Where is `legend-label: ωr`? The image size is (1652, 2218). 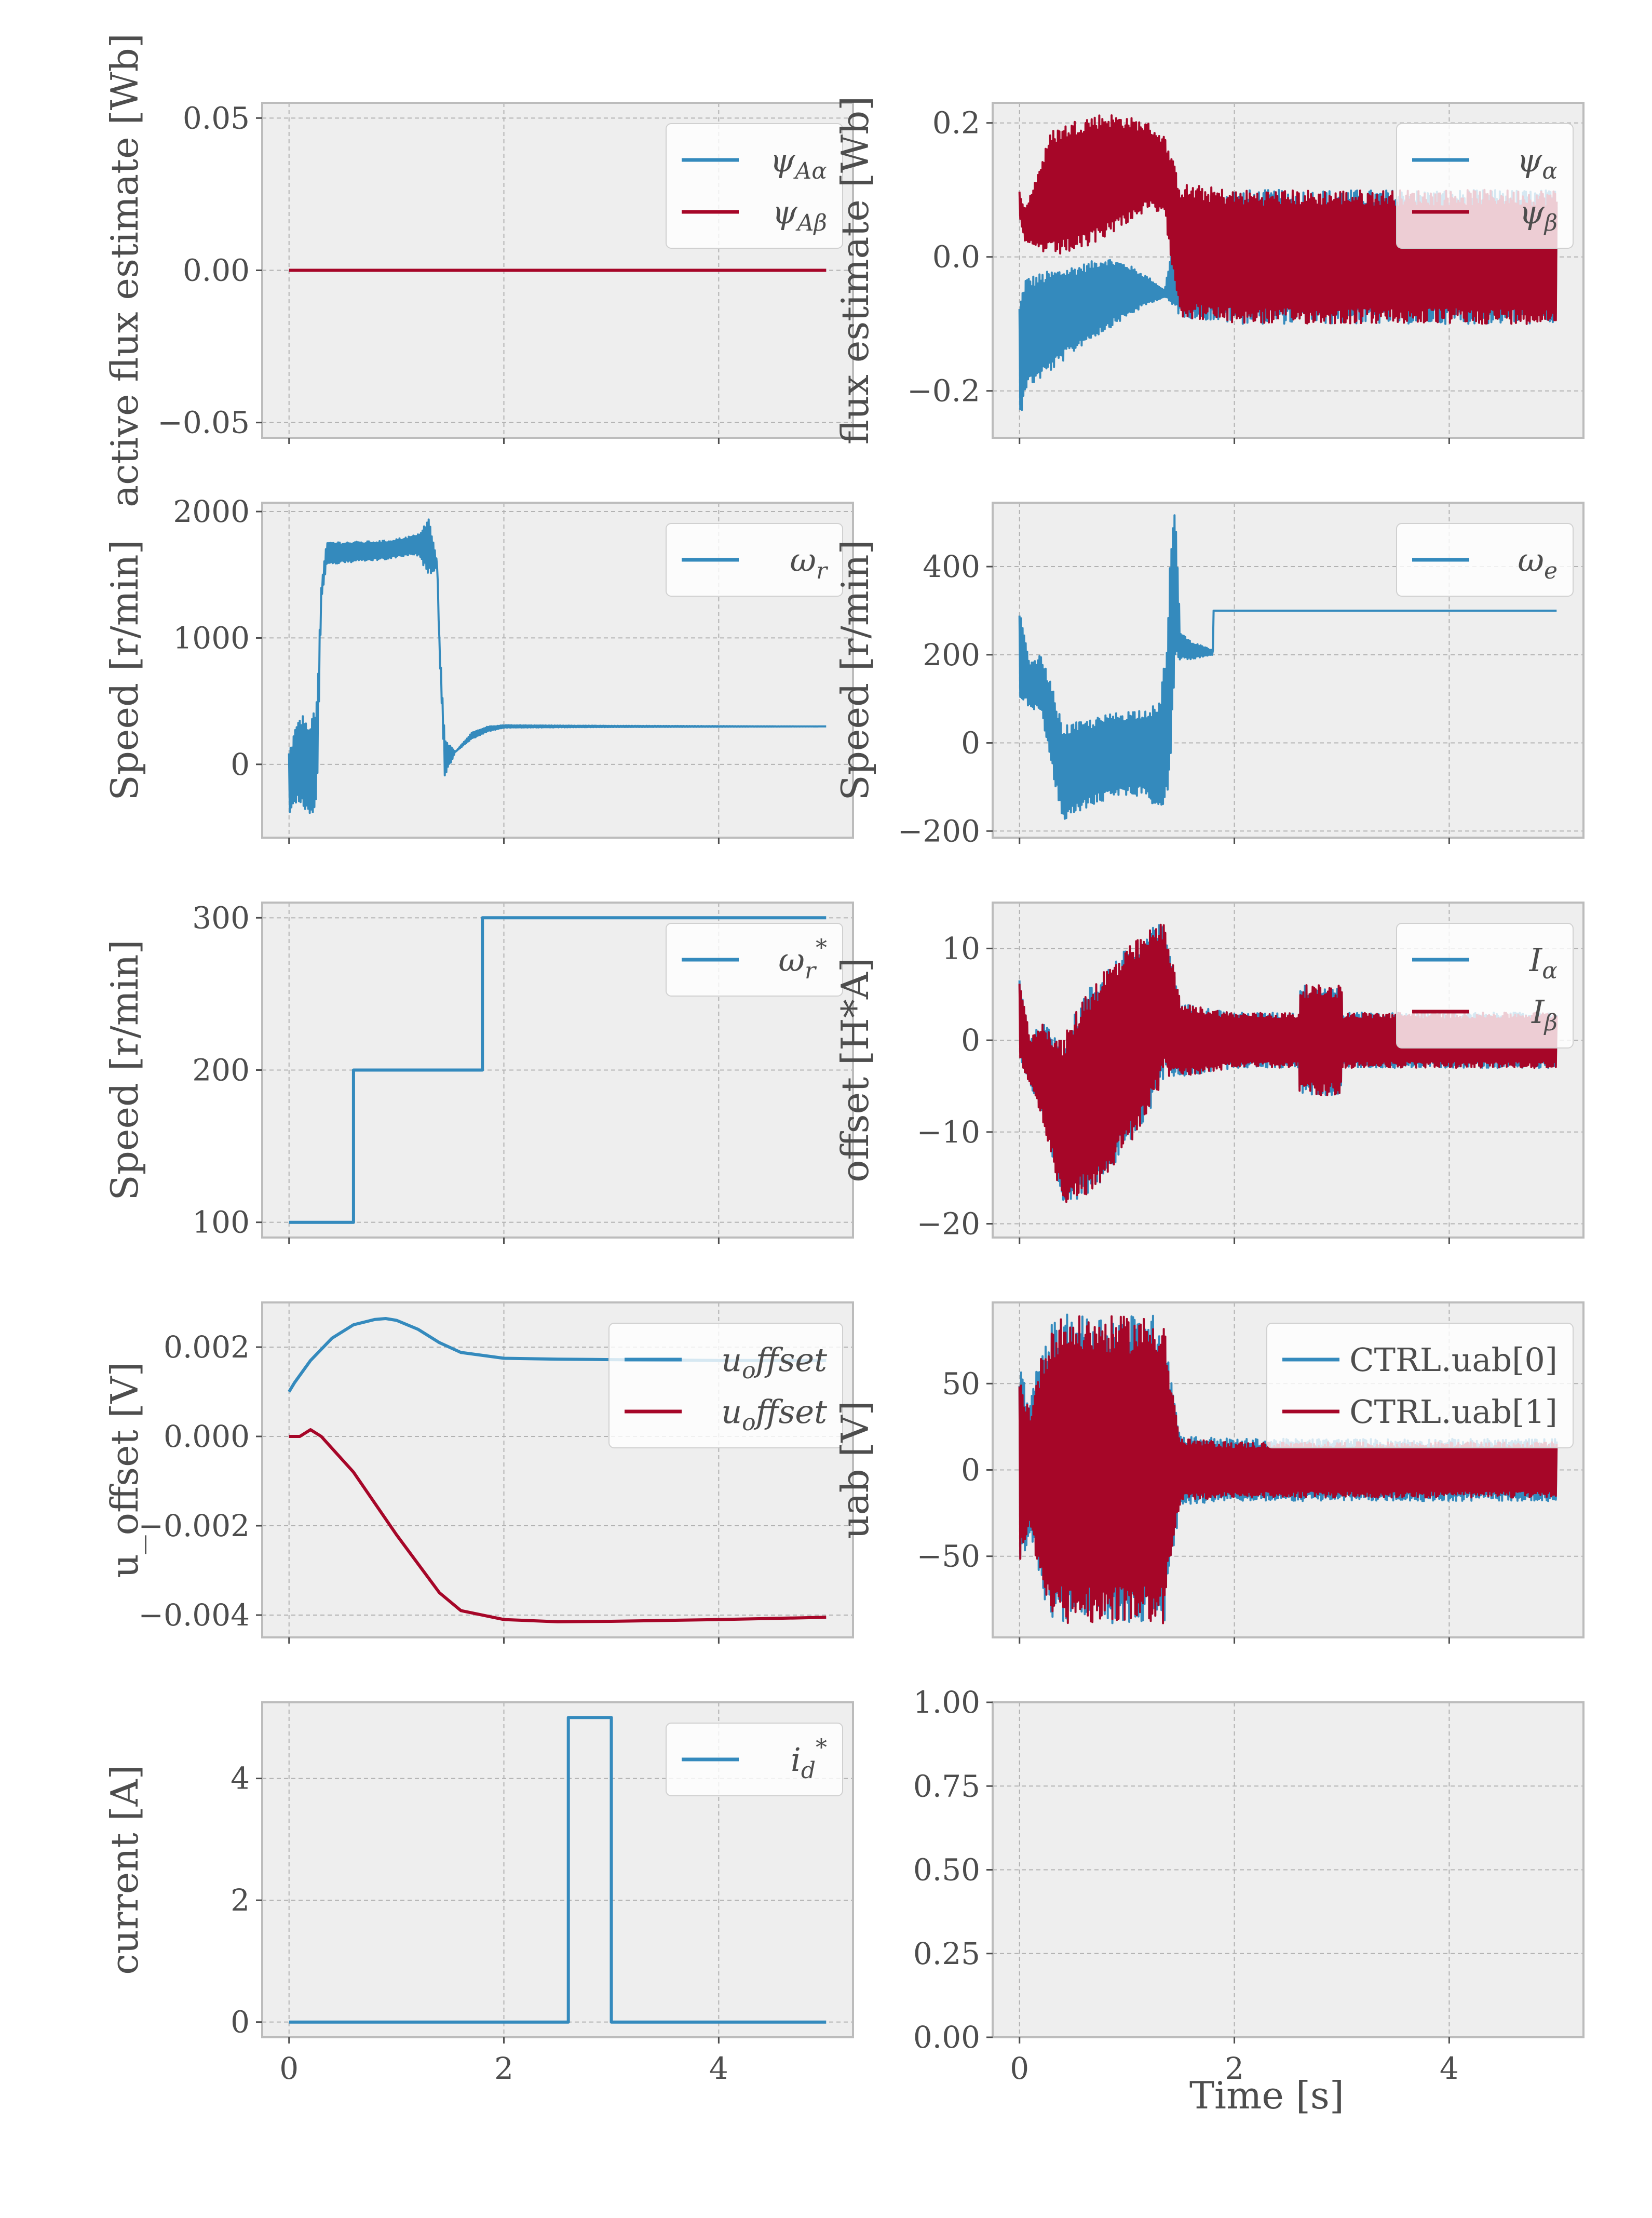
legend-label: ωr is located at coordinates (810, 562).